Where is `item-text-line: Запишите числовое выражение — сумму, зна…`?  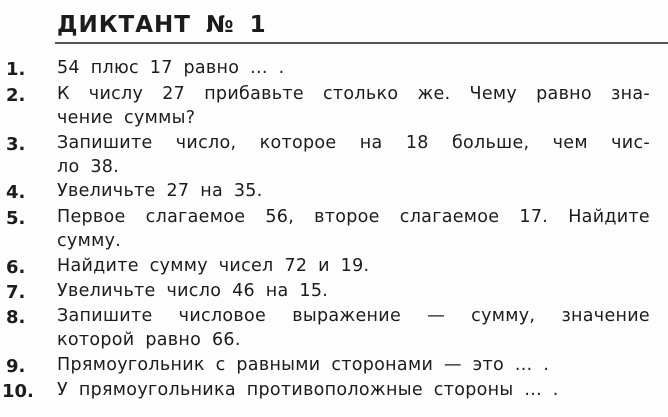
item-text-line: Запишите числовое выражение — сумму, зна… is located at coordinates (353, 316).